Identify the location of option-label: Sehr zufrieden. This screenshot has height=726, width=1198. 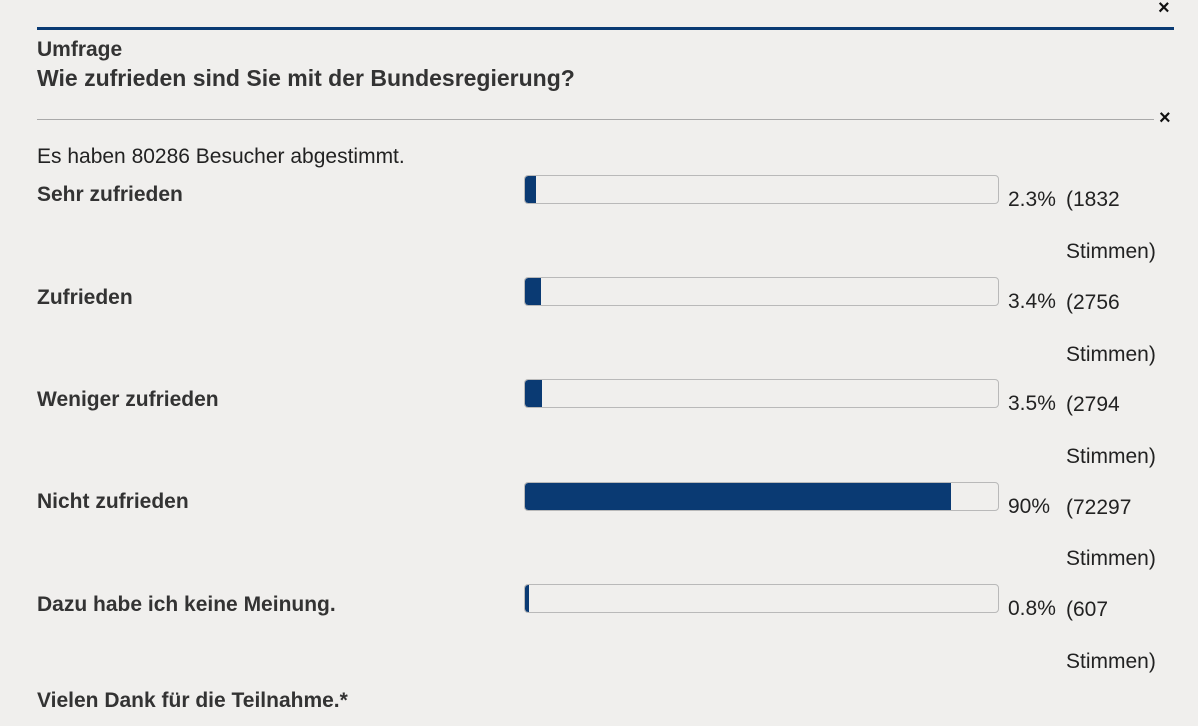
(110, 194).